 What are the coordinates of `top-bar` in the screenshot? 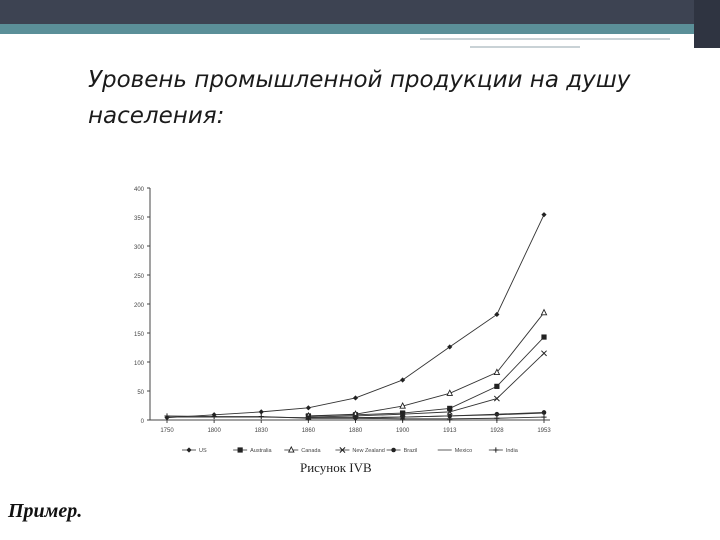 It's located at (360, 12).